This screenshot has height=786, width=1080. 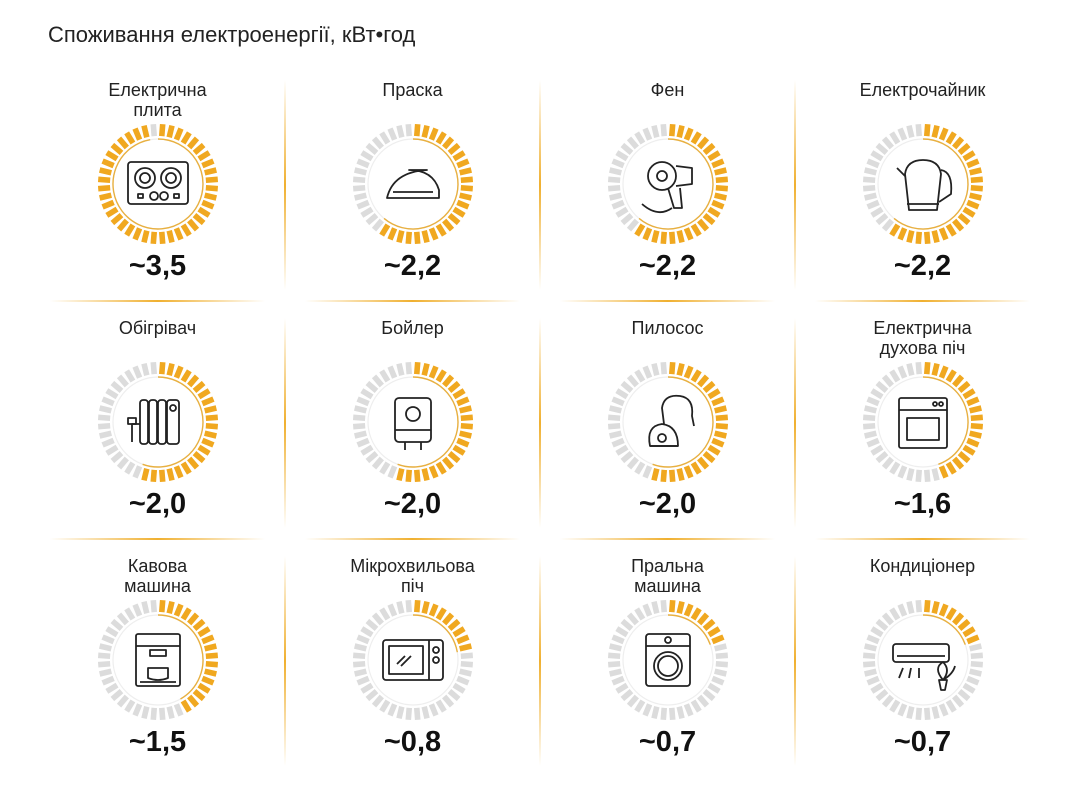 I want to click on gauge-inner-arc, so click(x=180, y=657).